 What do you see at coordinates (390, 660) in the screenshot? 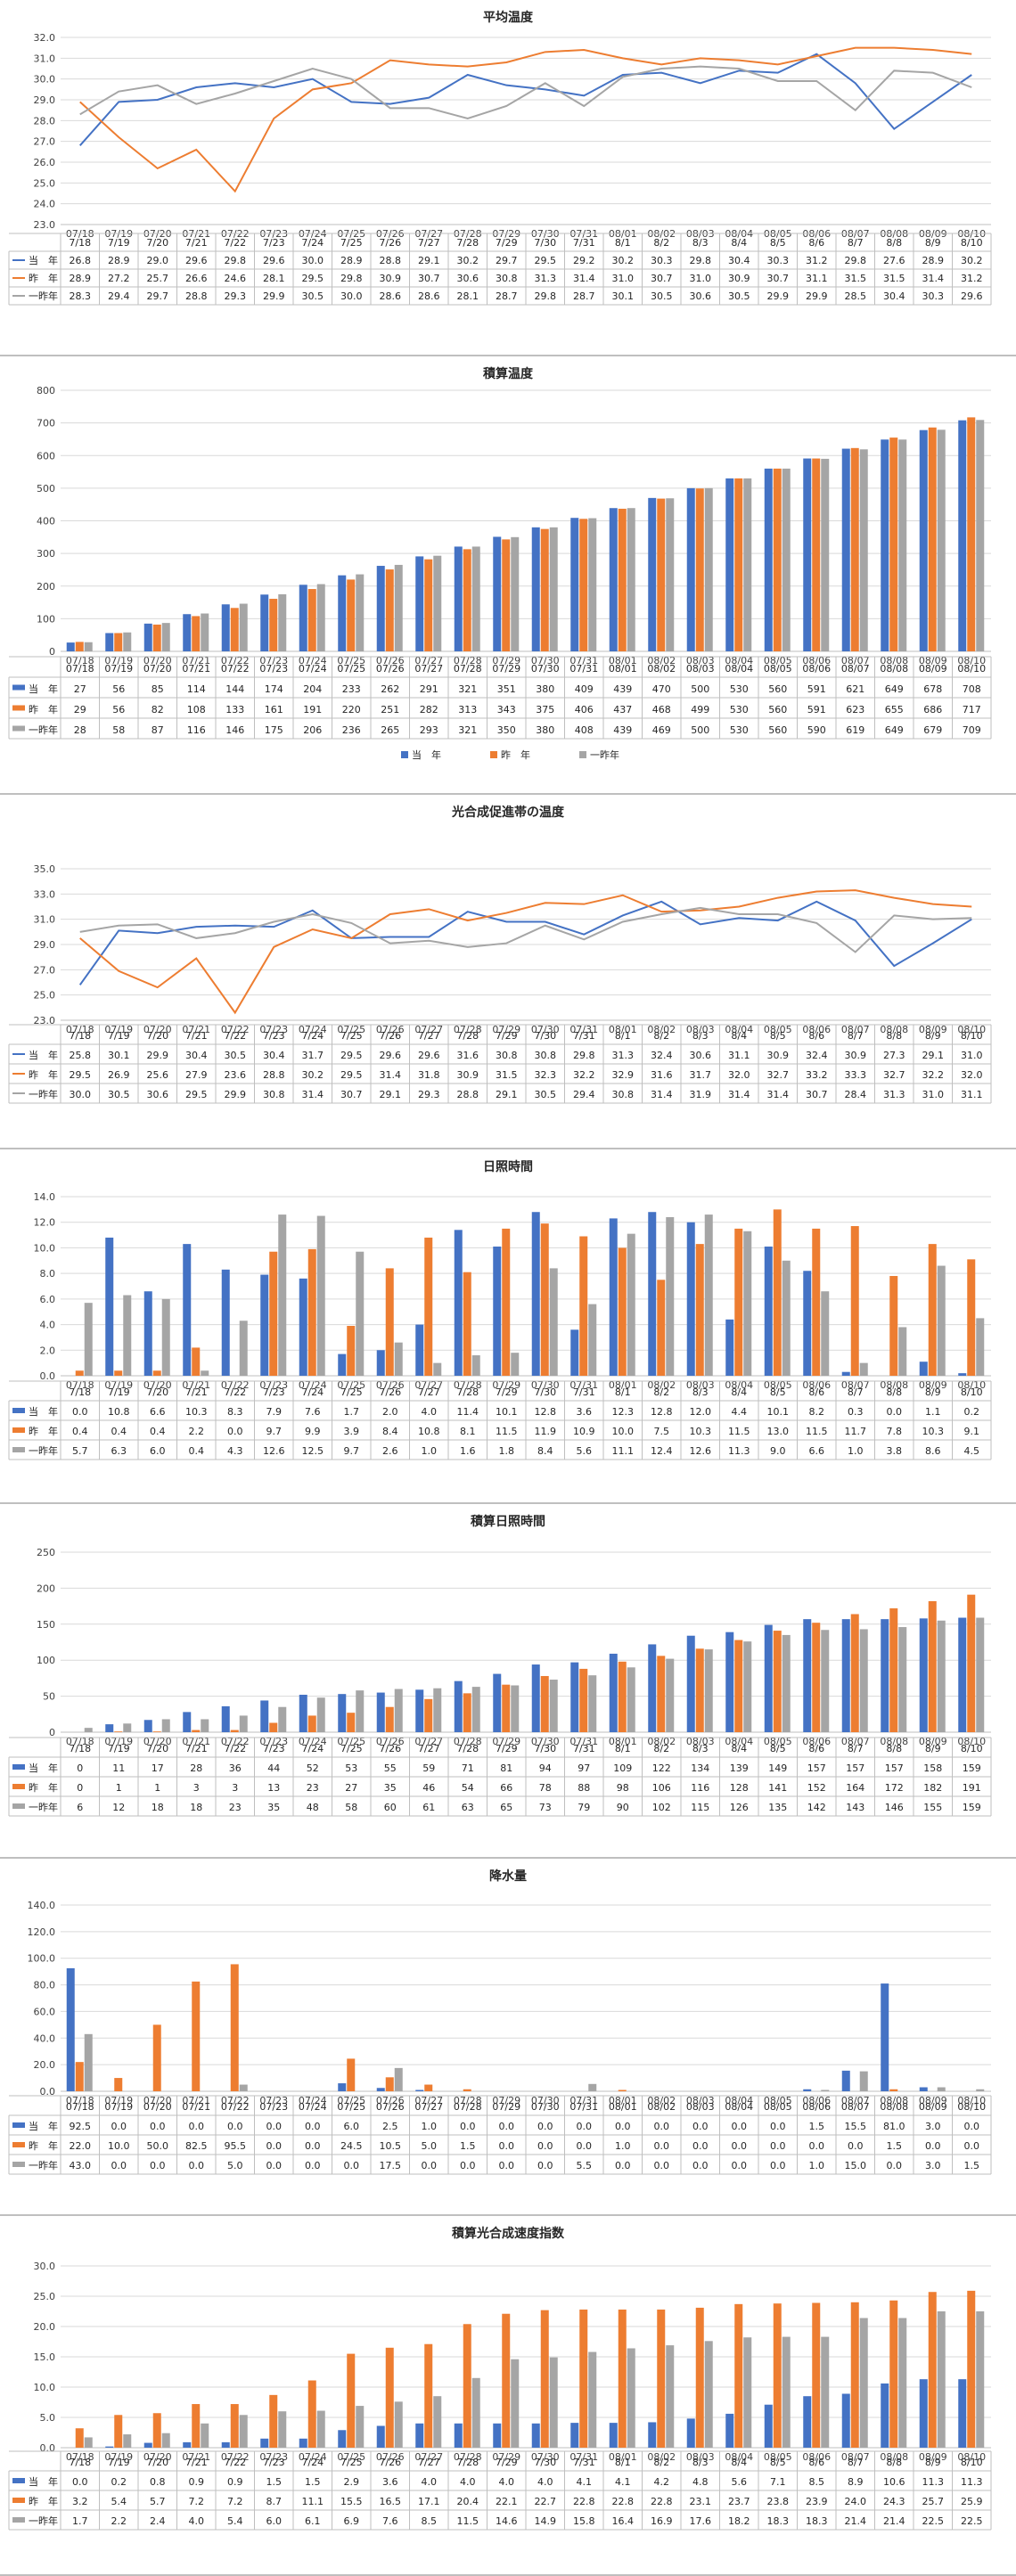
I see `x-tick-label: 07/26` at bounding box center [390, 660].